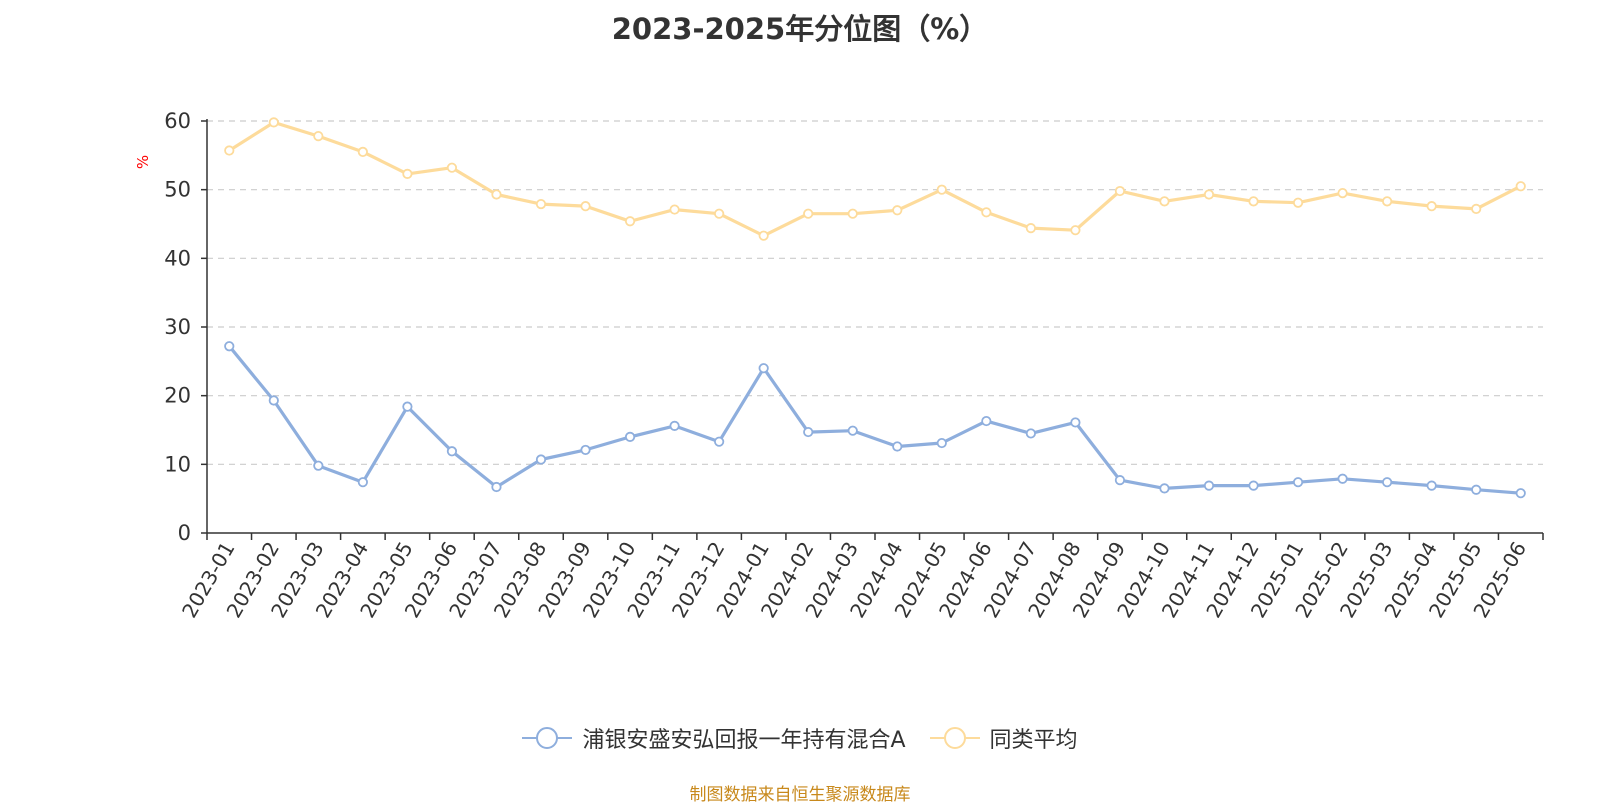 The width and height of the screenshot is (1600, 805). What do you see at coordinates (177, 464) in the screenshot?
I see `y-tick-label: 10` at bounding box center [177, 464].